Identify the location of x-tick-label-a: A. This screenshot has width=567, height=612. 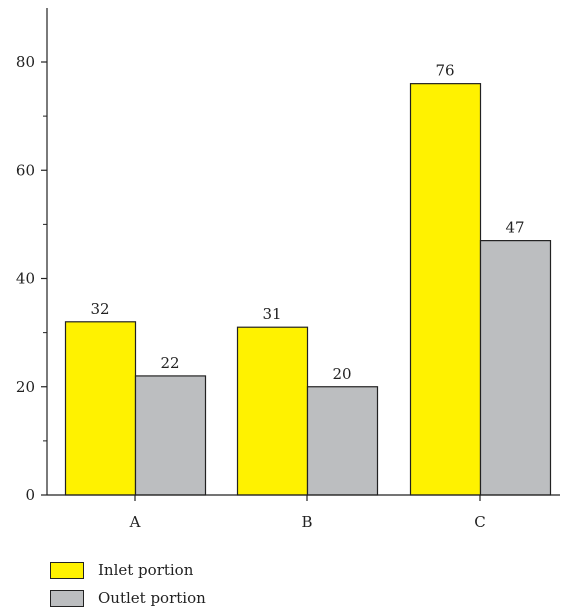
(135, 522).